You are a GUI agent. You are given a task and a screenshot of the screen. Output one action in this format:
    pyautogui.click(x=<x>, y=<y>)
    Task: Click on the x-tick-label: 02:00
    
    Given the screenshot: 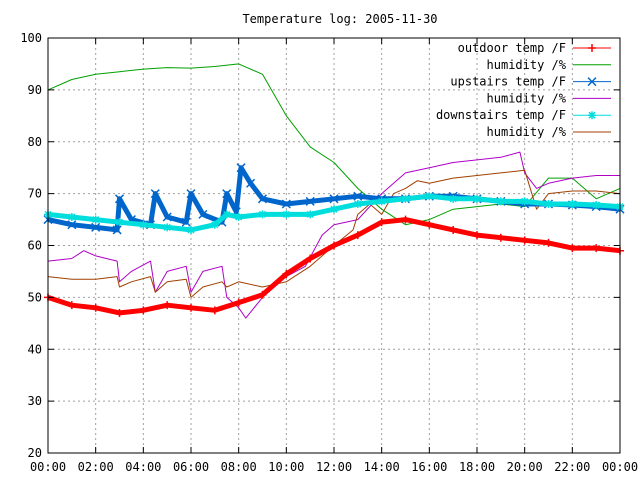 What is the action you would take?
    pyautogui.click(x=96, y=467)
    